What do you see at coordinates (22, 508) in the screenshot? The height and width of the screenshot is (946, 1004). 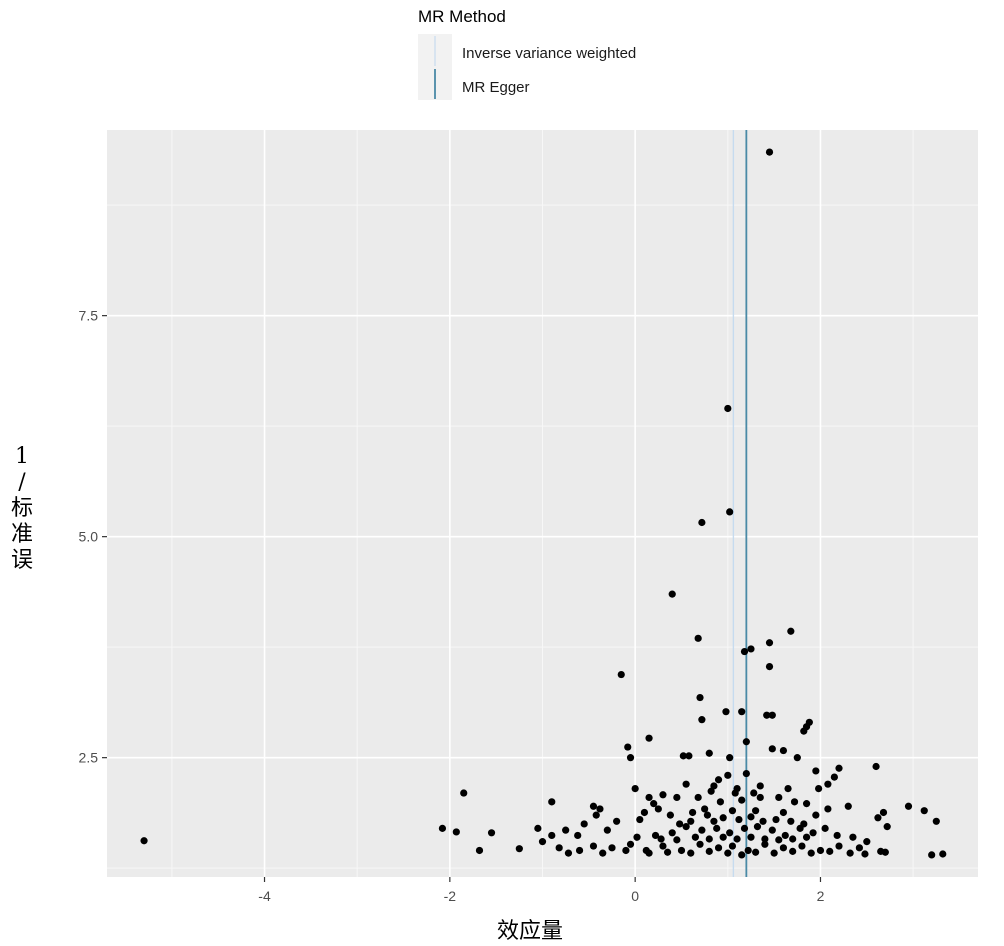 I see `y-axis-title-char: 标` at bounding box center [22, 508].